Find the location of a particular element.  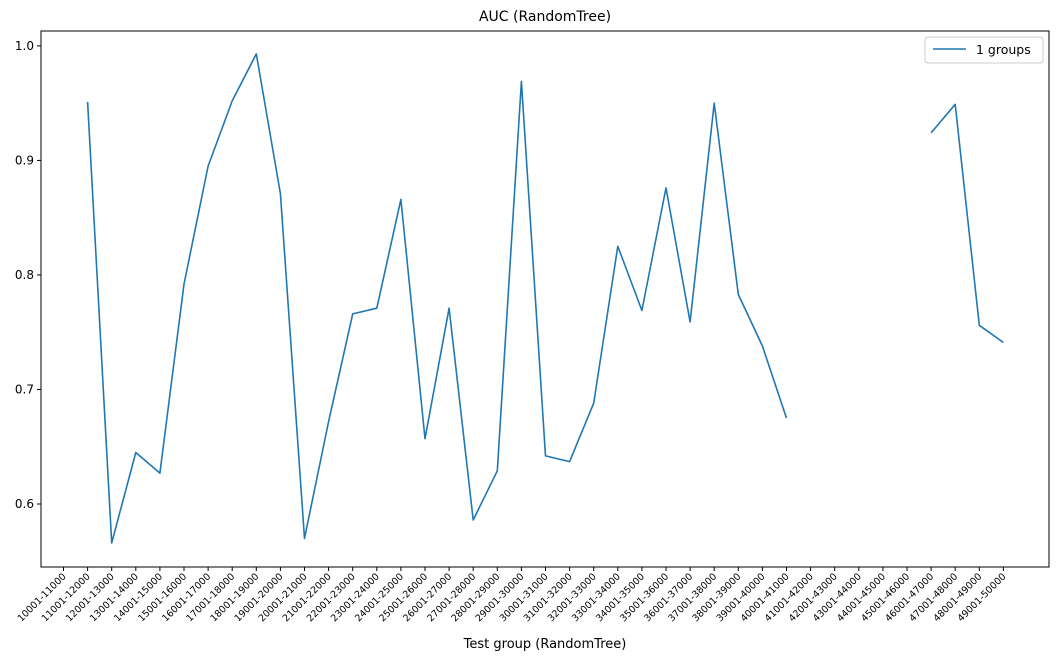

y-tick-label: 0.6 is located at coordinates (24, 504).